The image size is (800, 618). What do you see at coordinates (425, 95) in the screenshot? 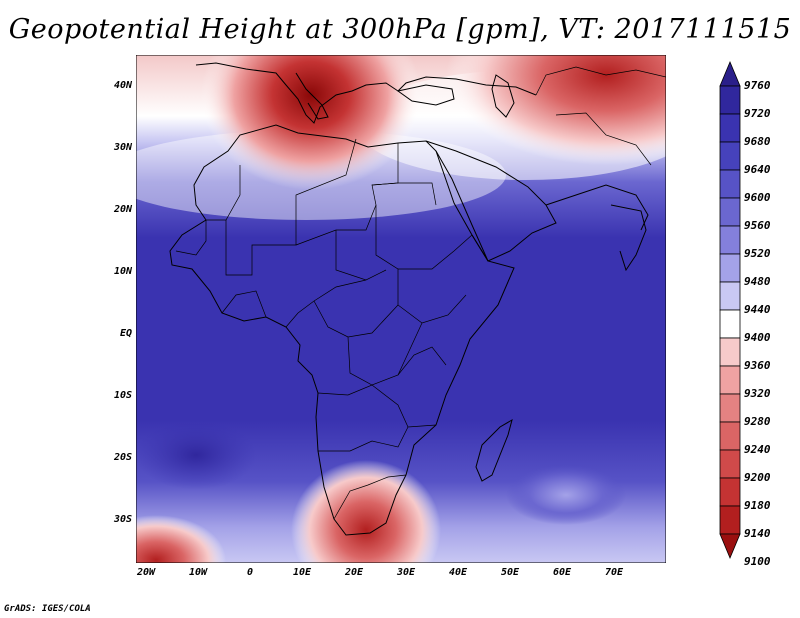
I see `black-sea` at bounding box center [425, 95].